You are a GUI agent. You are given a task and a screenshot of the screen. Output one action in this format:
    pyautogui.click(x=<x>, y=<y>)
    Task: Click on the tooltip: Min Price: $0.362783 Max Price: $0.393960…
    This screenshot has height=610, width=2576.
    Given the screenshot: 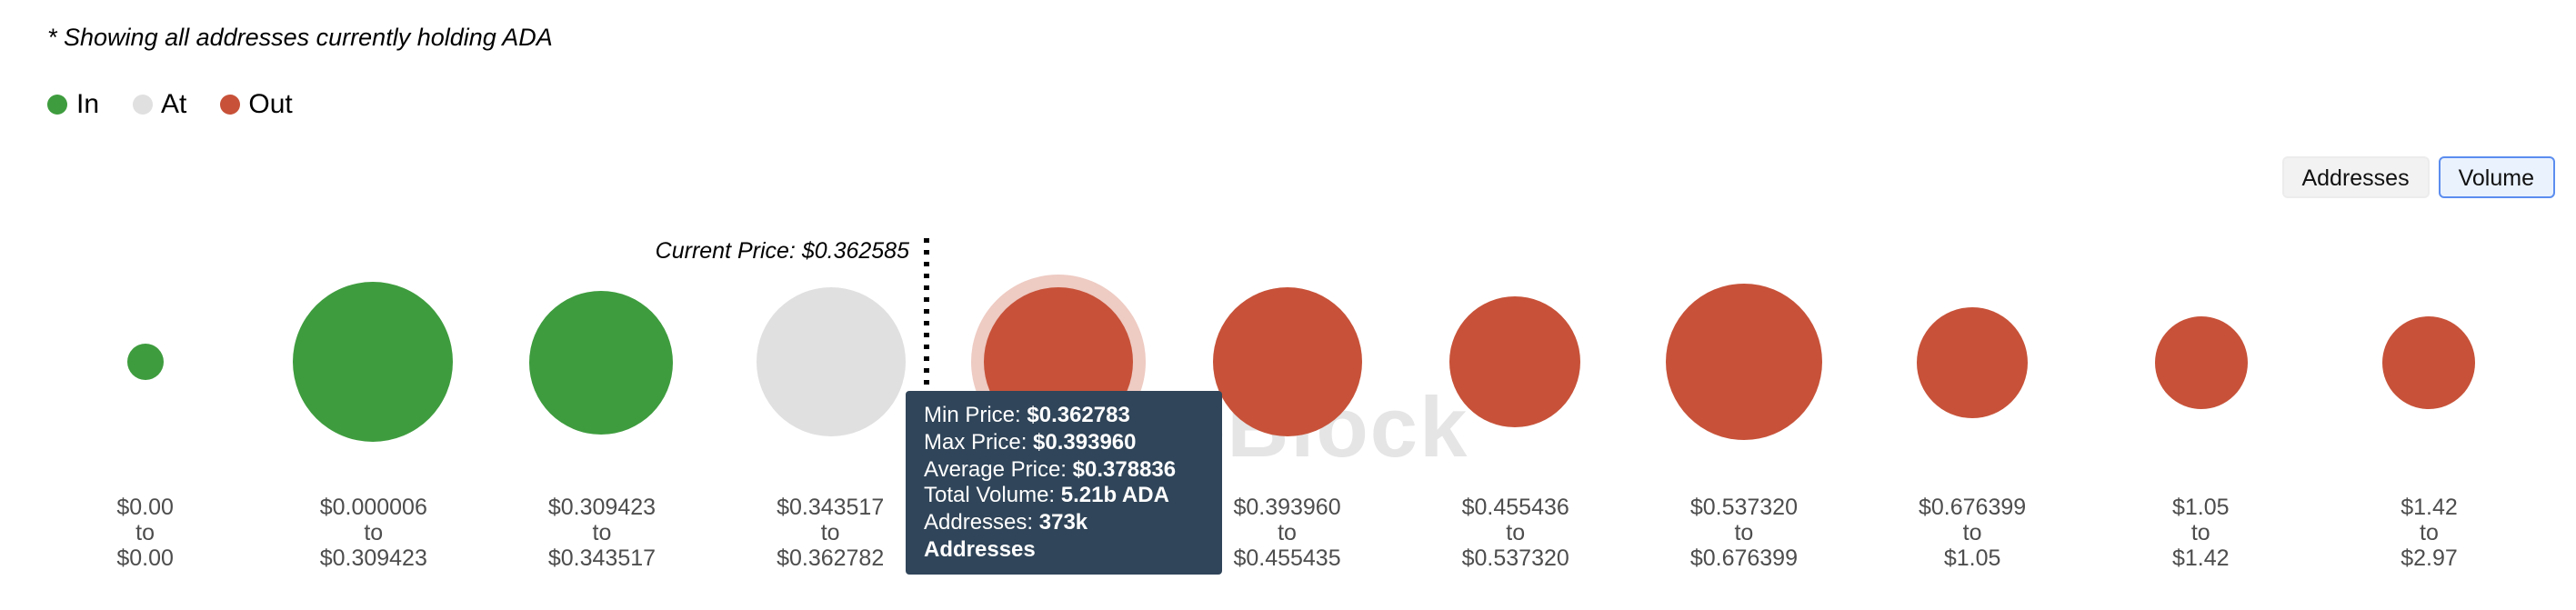 What is the action you would take?
    pyautogui.click(x=1064, y=483)
    